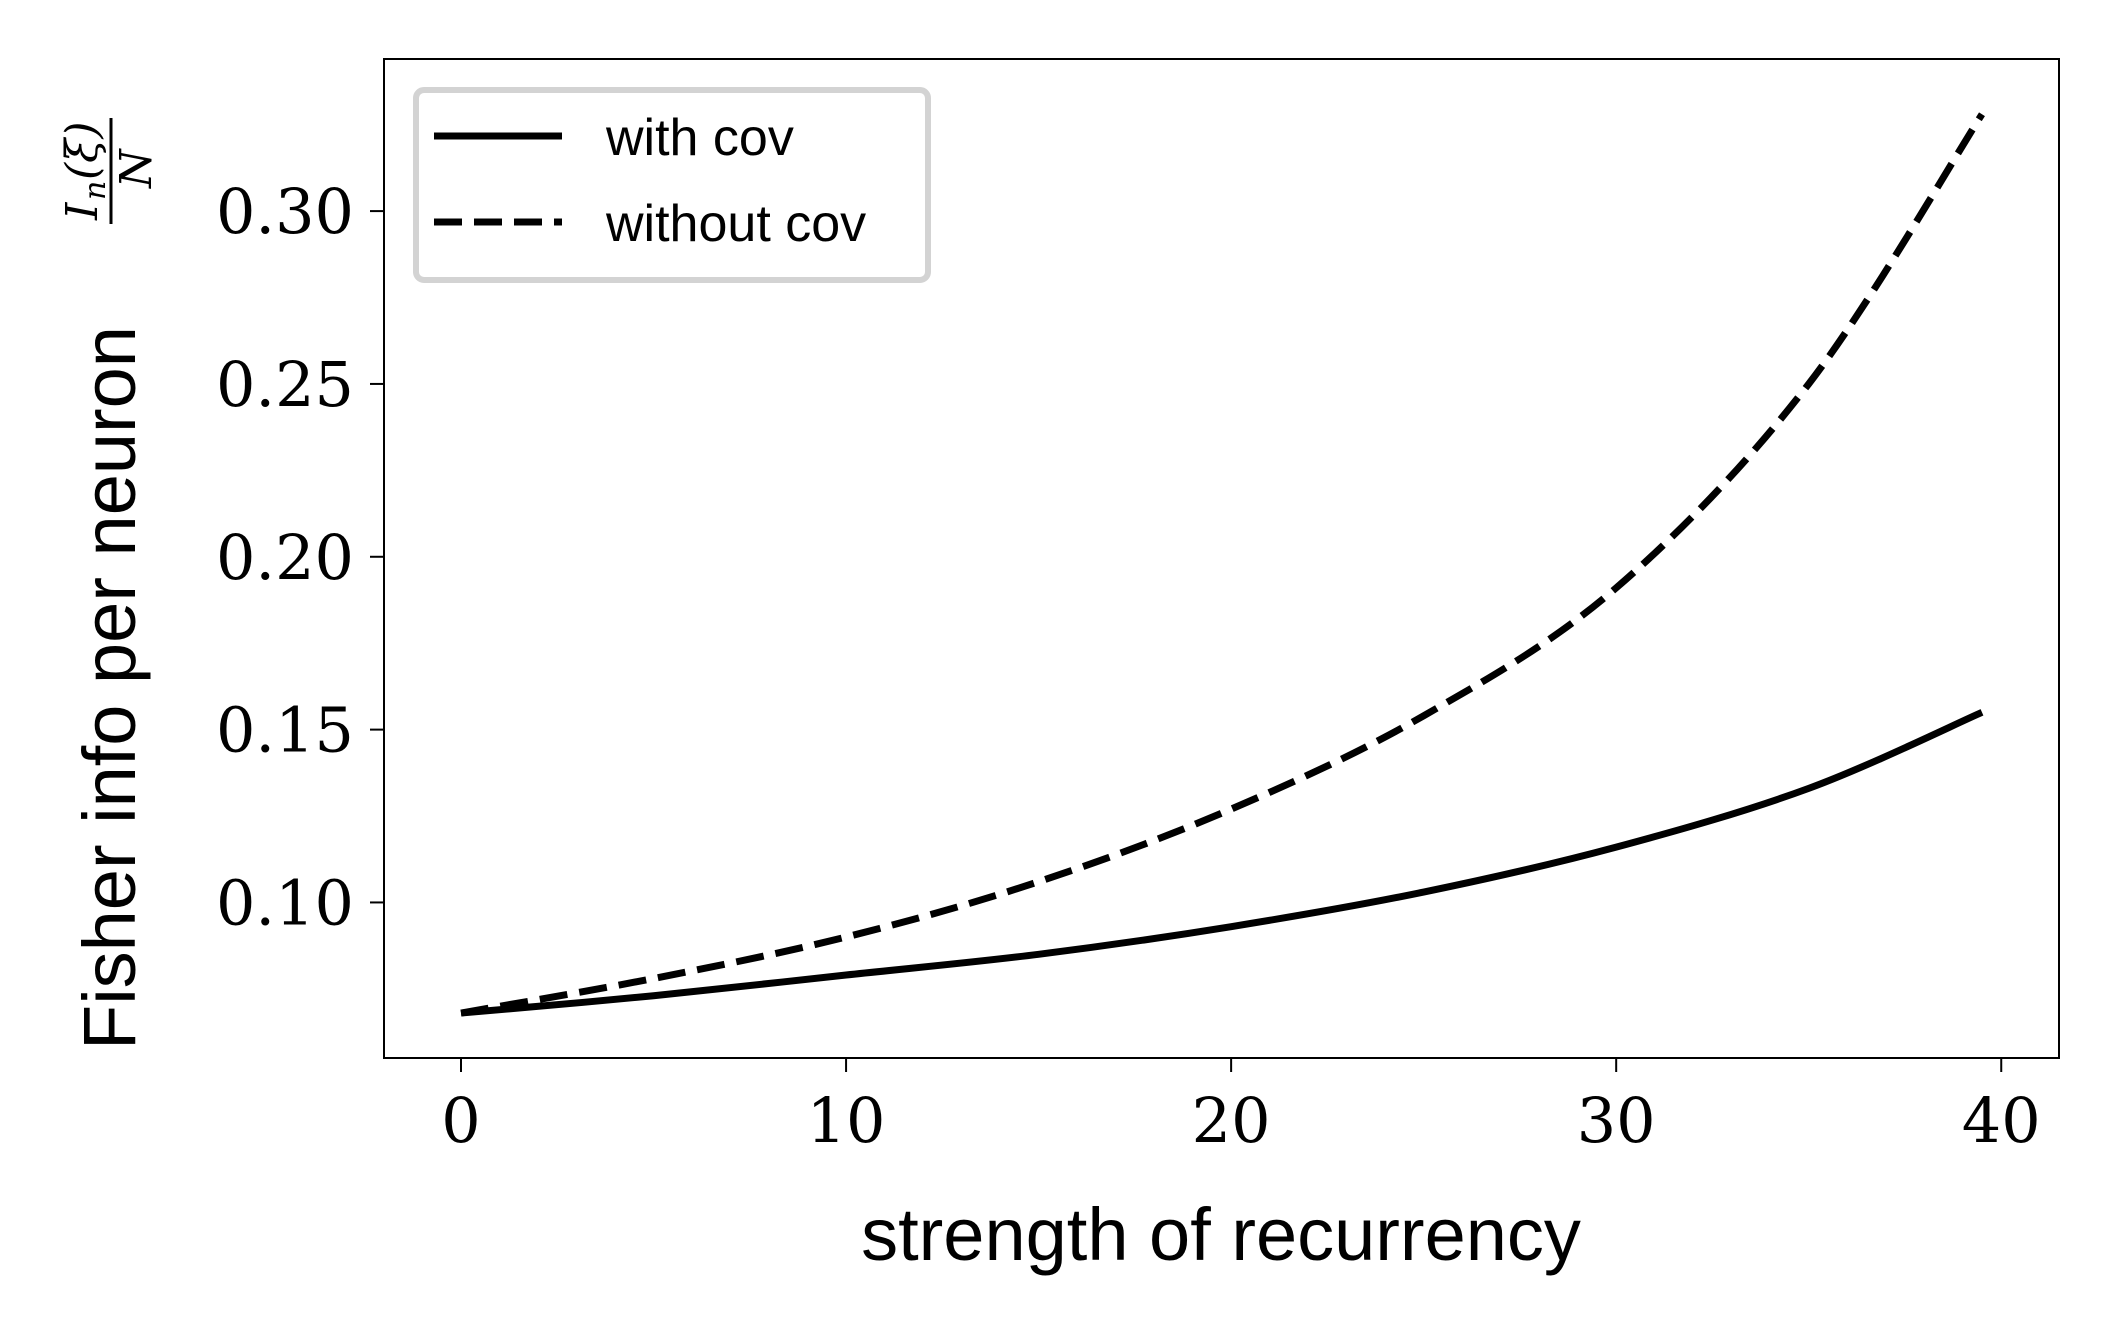 This screenshot has width=2109, height=1330. What do you see at coordinates (1221, 1234) in the screenshot?
I see `x-axis-label: strength of recurrency` at bounding box center [1221, 1234].